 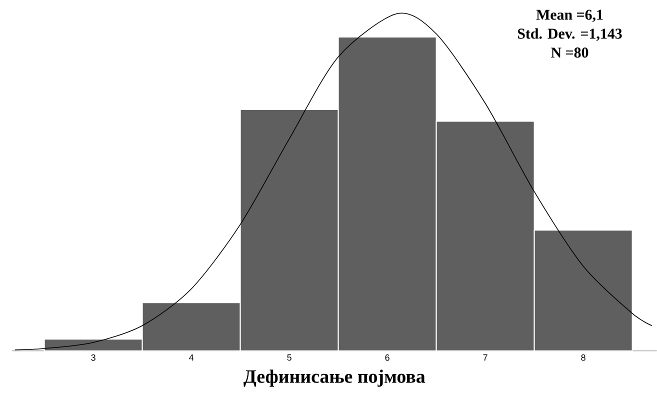 What do you see at coordinates (570, 34) in the screenshot?
I see `annotation: Std. Dev. =1,143` at bounding box center [570, 34].